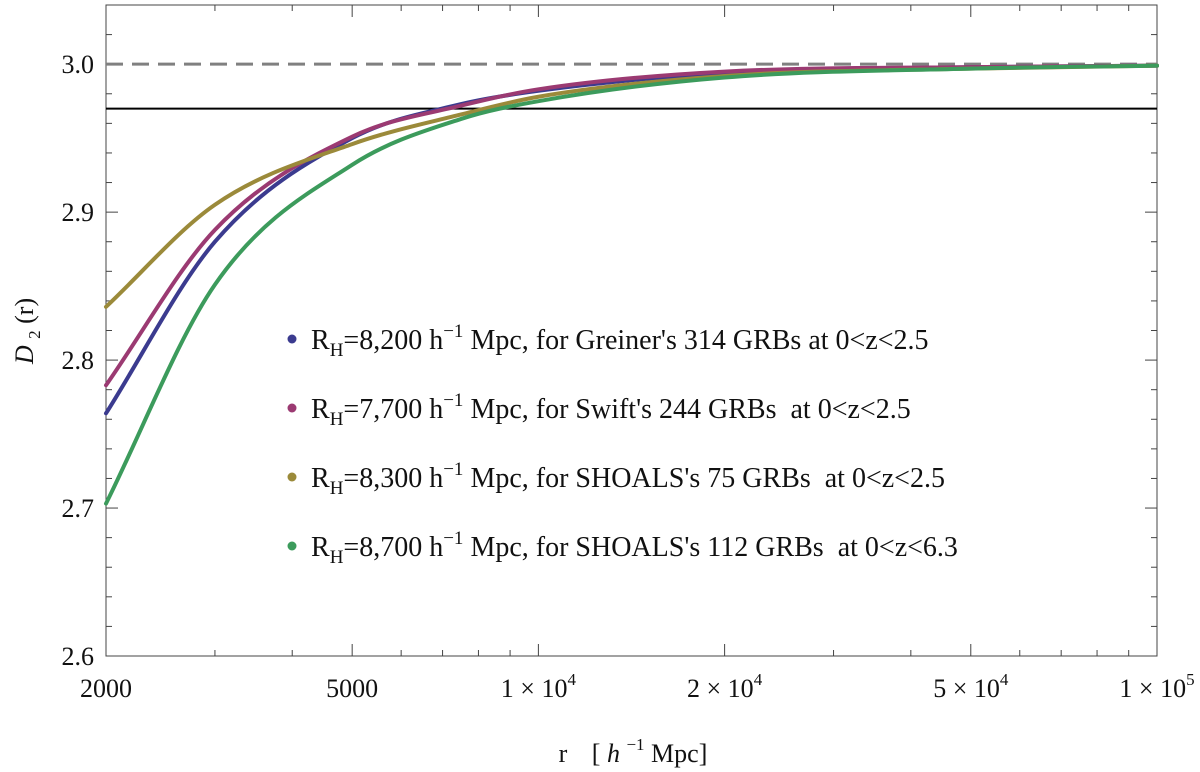  I want to click on x-tick-label-base: 2 × 10, so click(720, 688).